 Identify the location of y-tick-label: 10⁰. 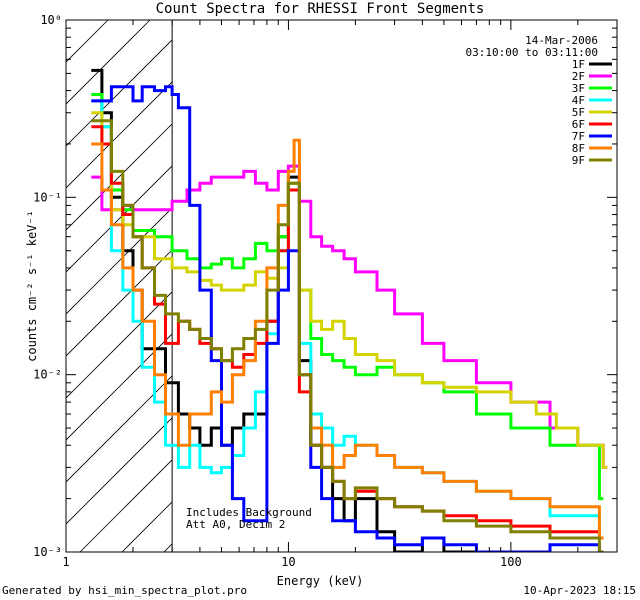
(51, 20).